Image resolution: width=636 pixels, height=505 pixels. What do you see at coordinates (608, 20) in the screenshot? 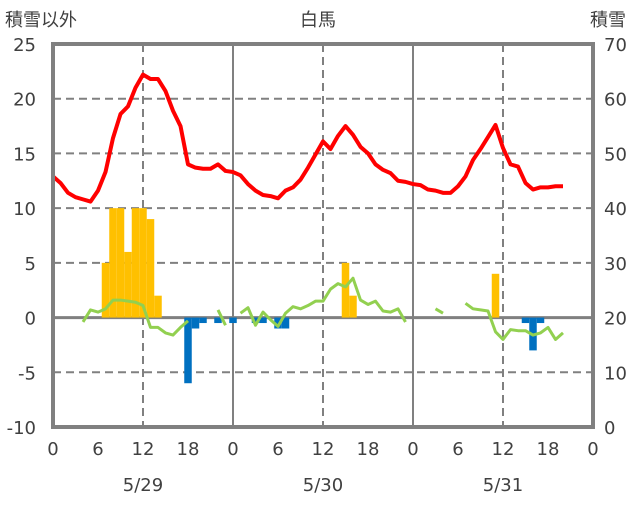
I see `right-axis-label: 積雪` at bounding box center [608, 20].